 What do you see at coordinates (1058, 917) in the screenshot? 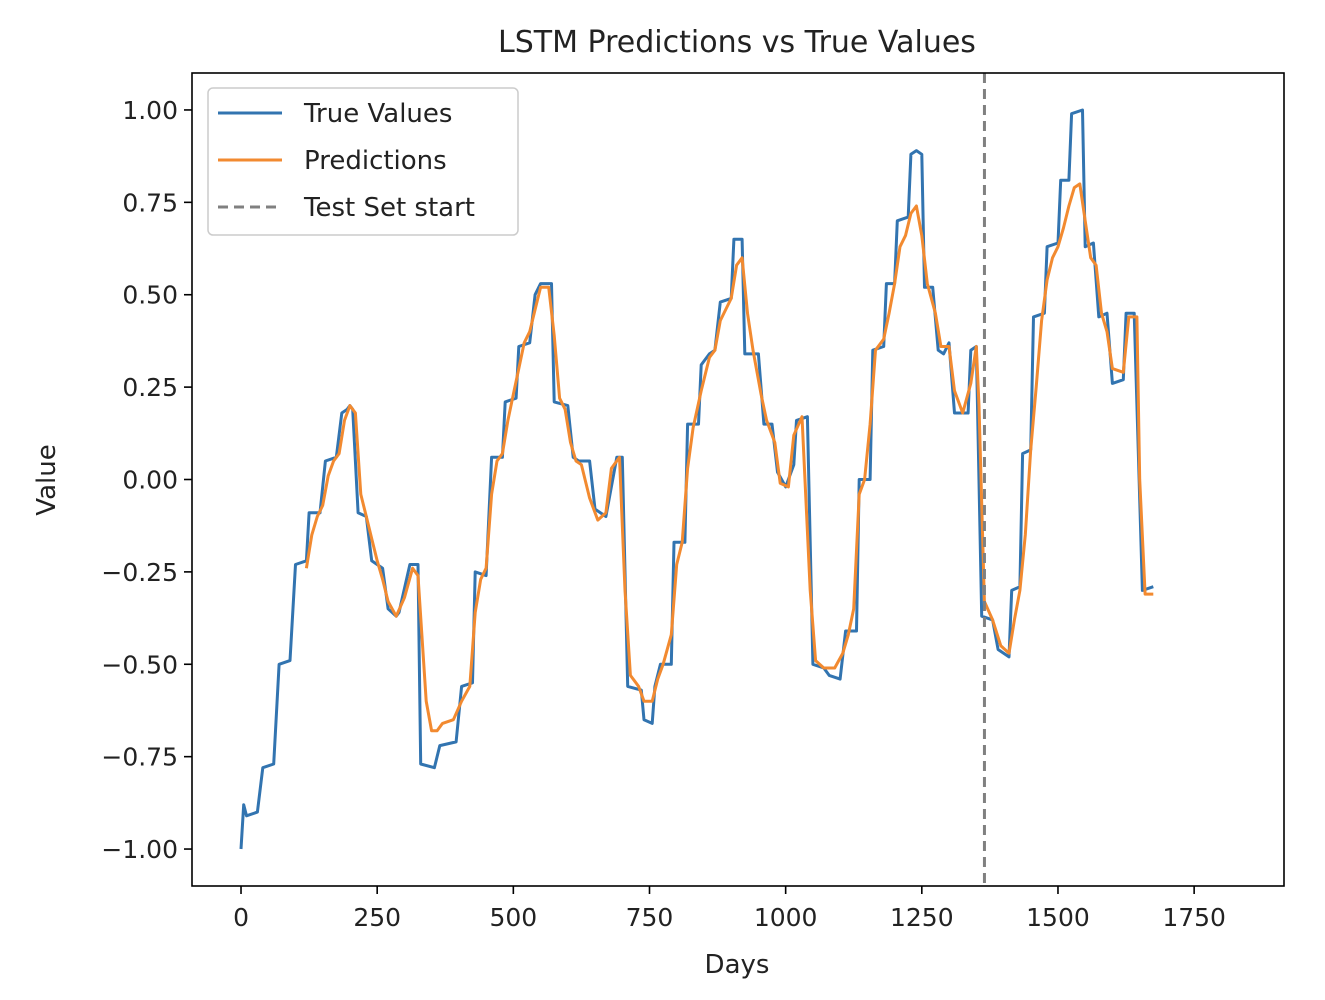
I see `x-tick-label: 1500` at bounding box center [1058, 917].